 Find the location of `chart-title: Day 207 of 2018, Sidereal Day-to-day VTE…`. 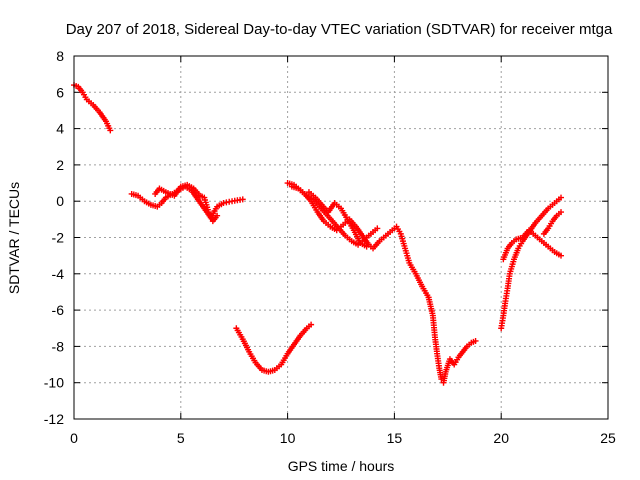

chart-title: Day 207 of 2018, Sidereal Day-to-day VTE… is located at coordinates (339, 29).